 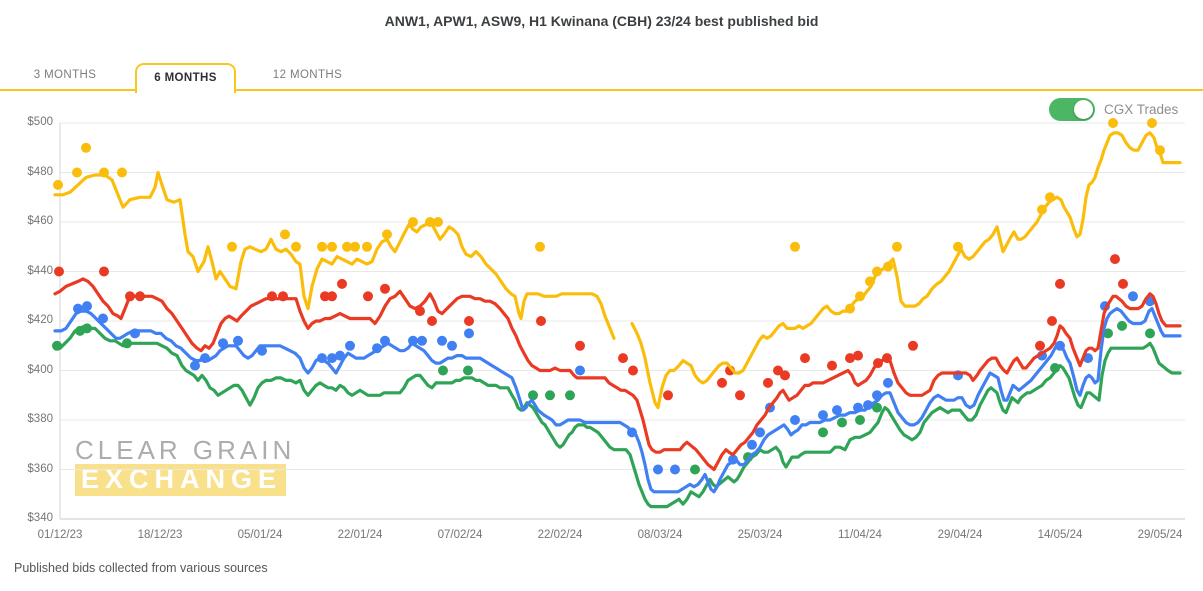 What do you see at coordinates (65, 75) in the screenshot?
I see `tab-3-months: 3 MONTHS` at bounding box center [65, 75].